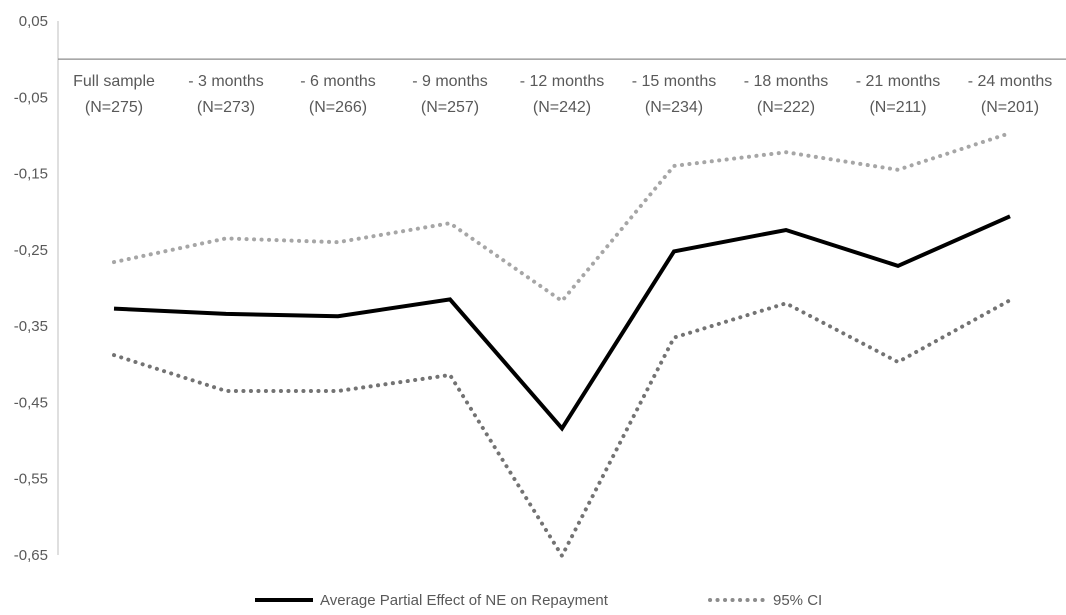 The width and height of the screenshot is (1066, 615). What do you see at coordinates (31, 326) in the screenshot?
I see `y-tick-label: -0,35` at bounding box center [31, 326].